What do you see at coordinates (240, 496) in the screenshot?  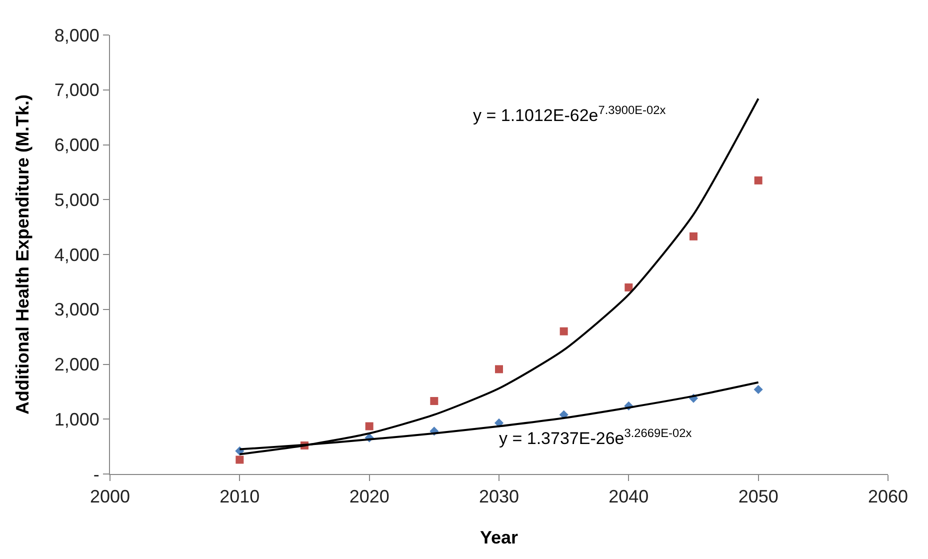 I see `x-tick-label: 2010` at bounding box center [240, 496].